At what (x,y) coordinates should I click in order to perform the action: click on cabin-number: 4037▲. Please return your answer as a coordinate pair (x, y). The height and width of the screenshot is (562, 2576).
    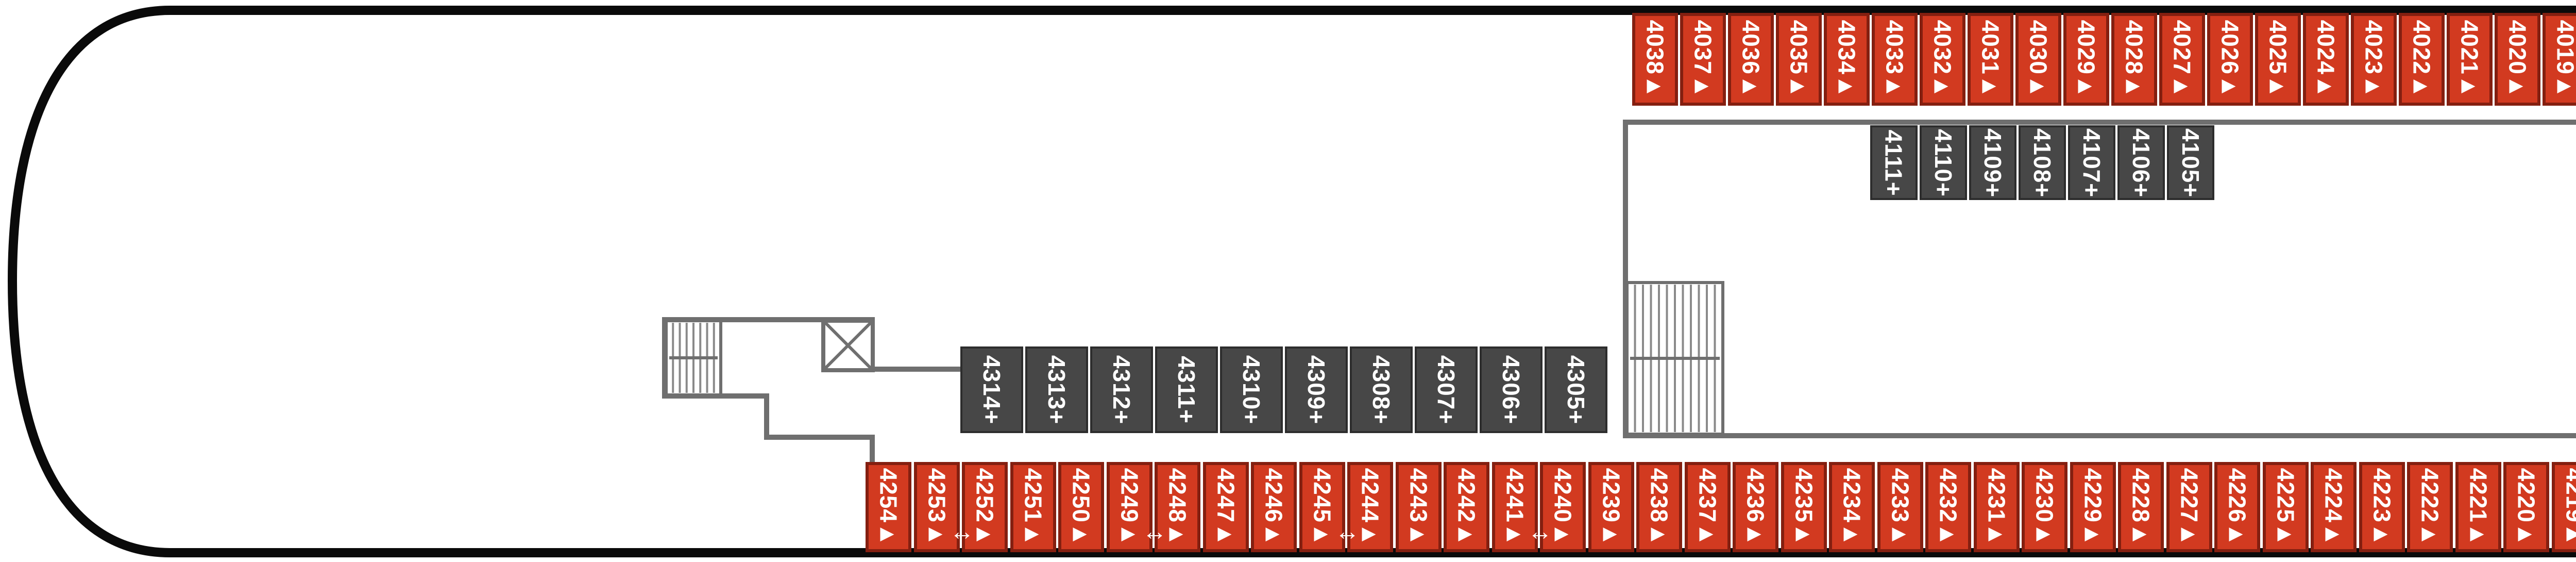
    Looking at the image, I should click on (1703, 59).